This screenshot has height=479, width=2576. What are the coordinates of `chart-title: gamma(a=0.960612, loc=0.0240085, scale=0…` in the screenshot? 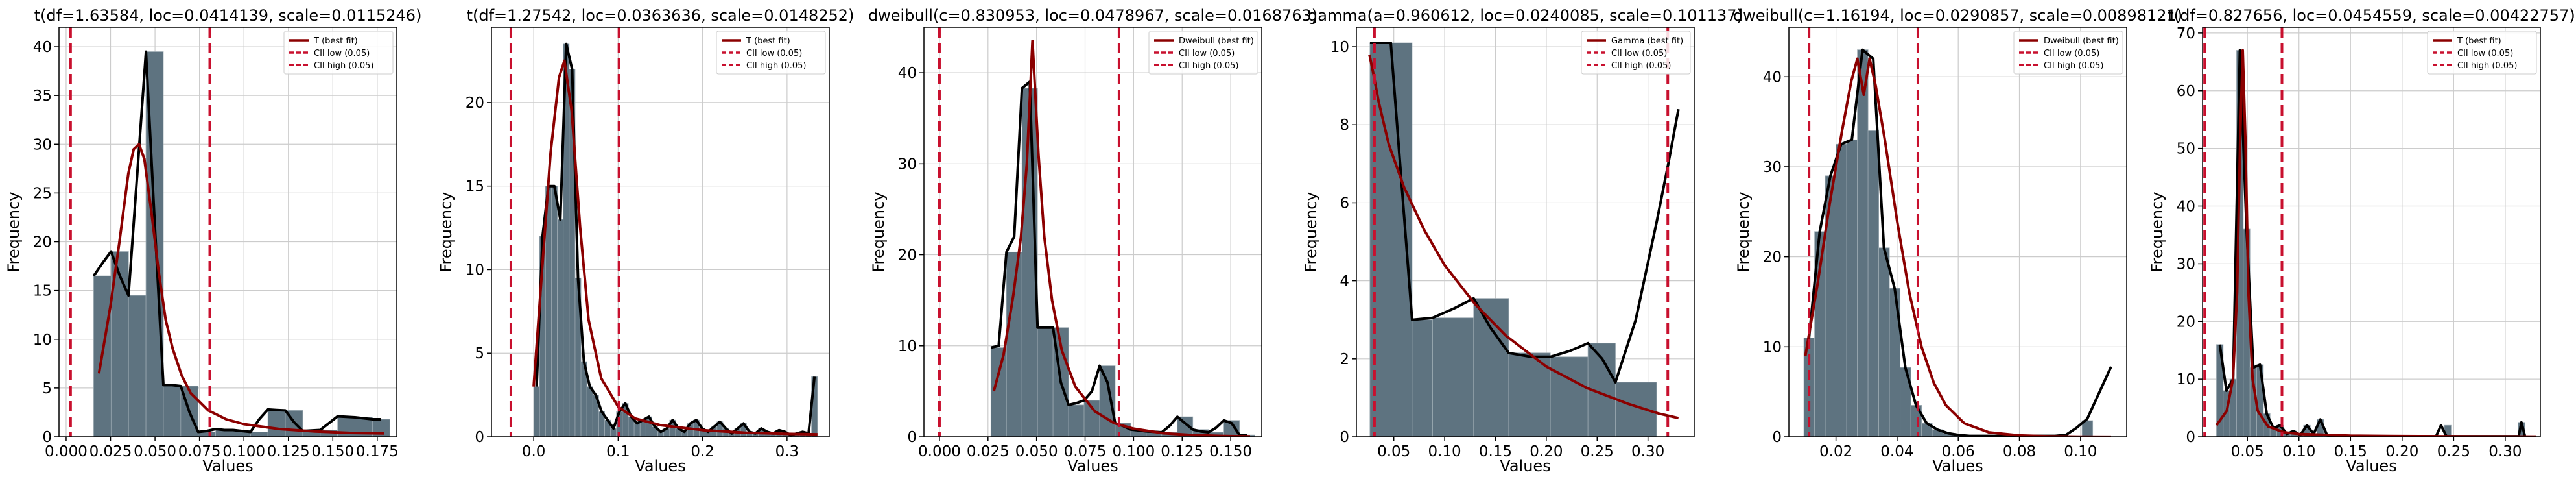 It's located at (1525, 15).